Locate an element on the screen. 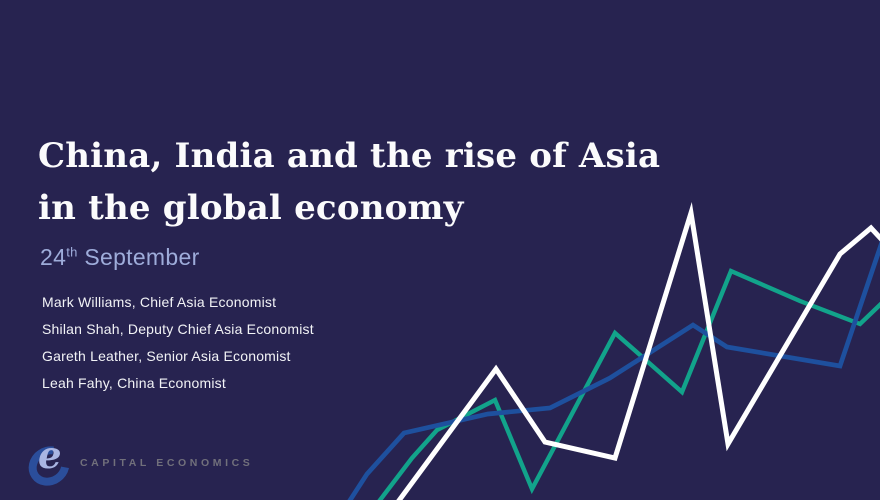  slide-title-line1: China, India and the rise of Asia is located at coordinates (349, 156).